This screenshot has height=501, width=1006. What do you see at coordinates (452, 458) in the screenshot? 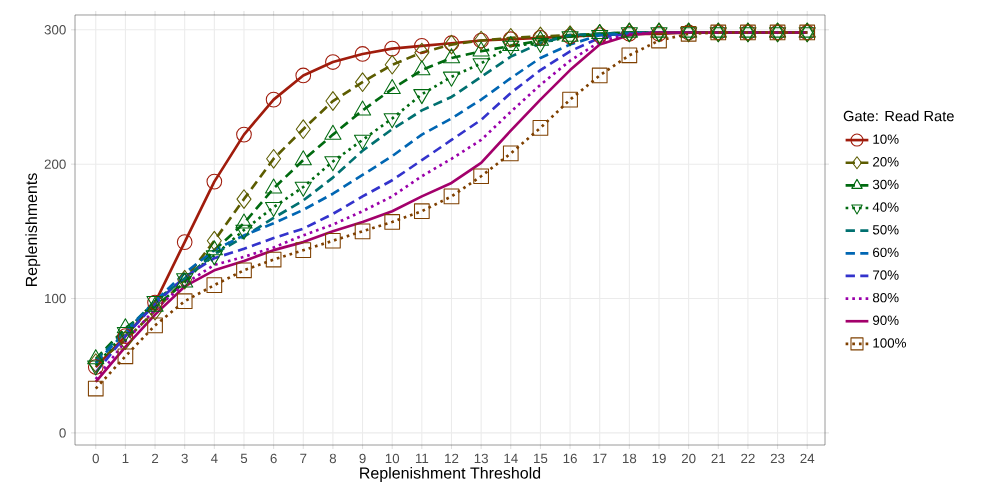
I see `x-tick-label: 12` at bounding box center [452, 458].